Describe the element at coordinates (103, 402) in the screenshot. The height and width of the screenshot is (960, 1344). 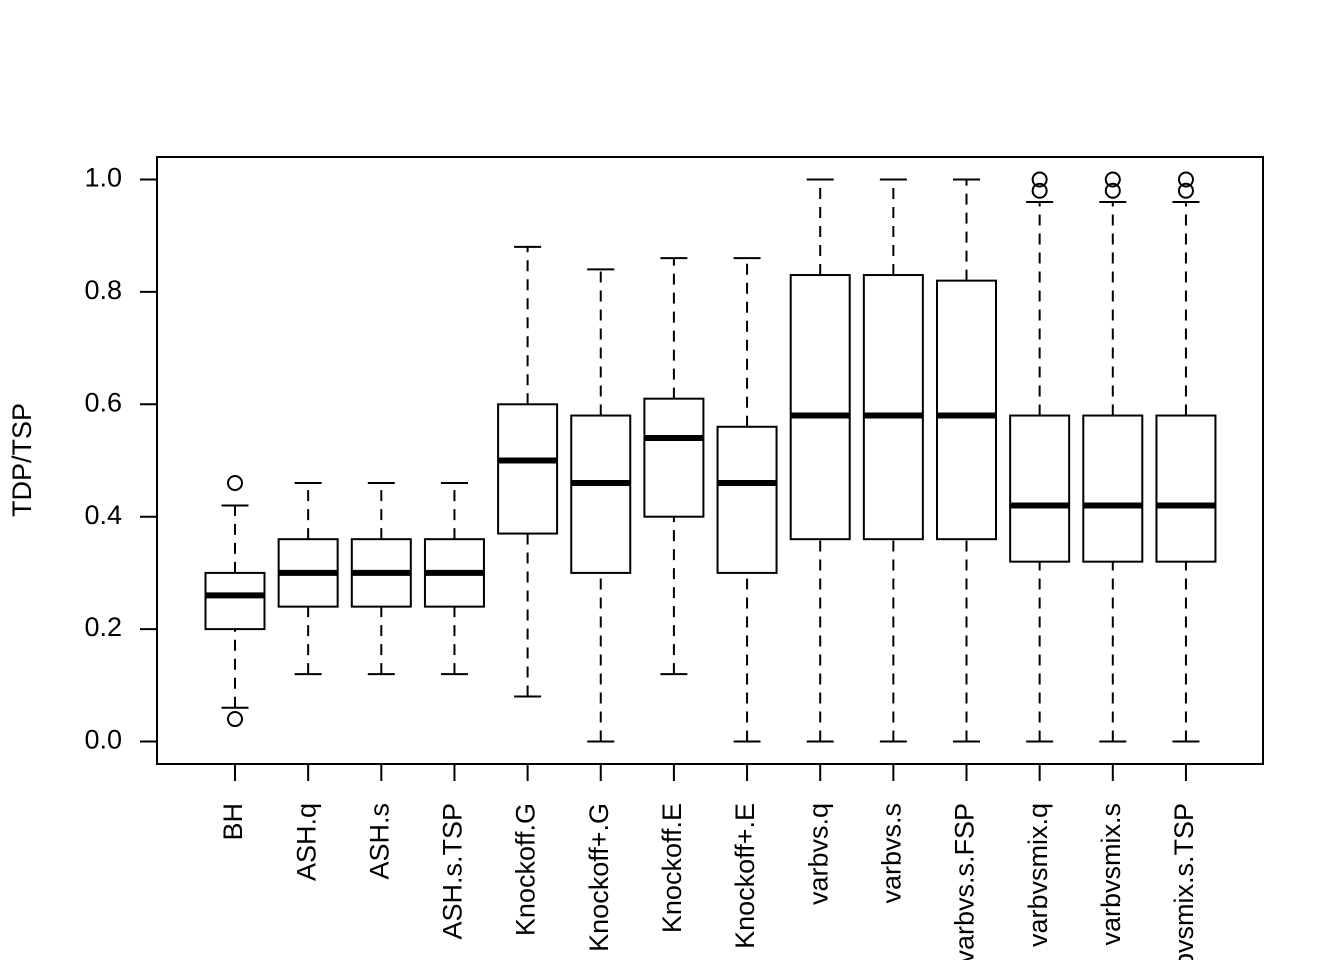
I see `y-tick-label: 0.6` at that location.